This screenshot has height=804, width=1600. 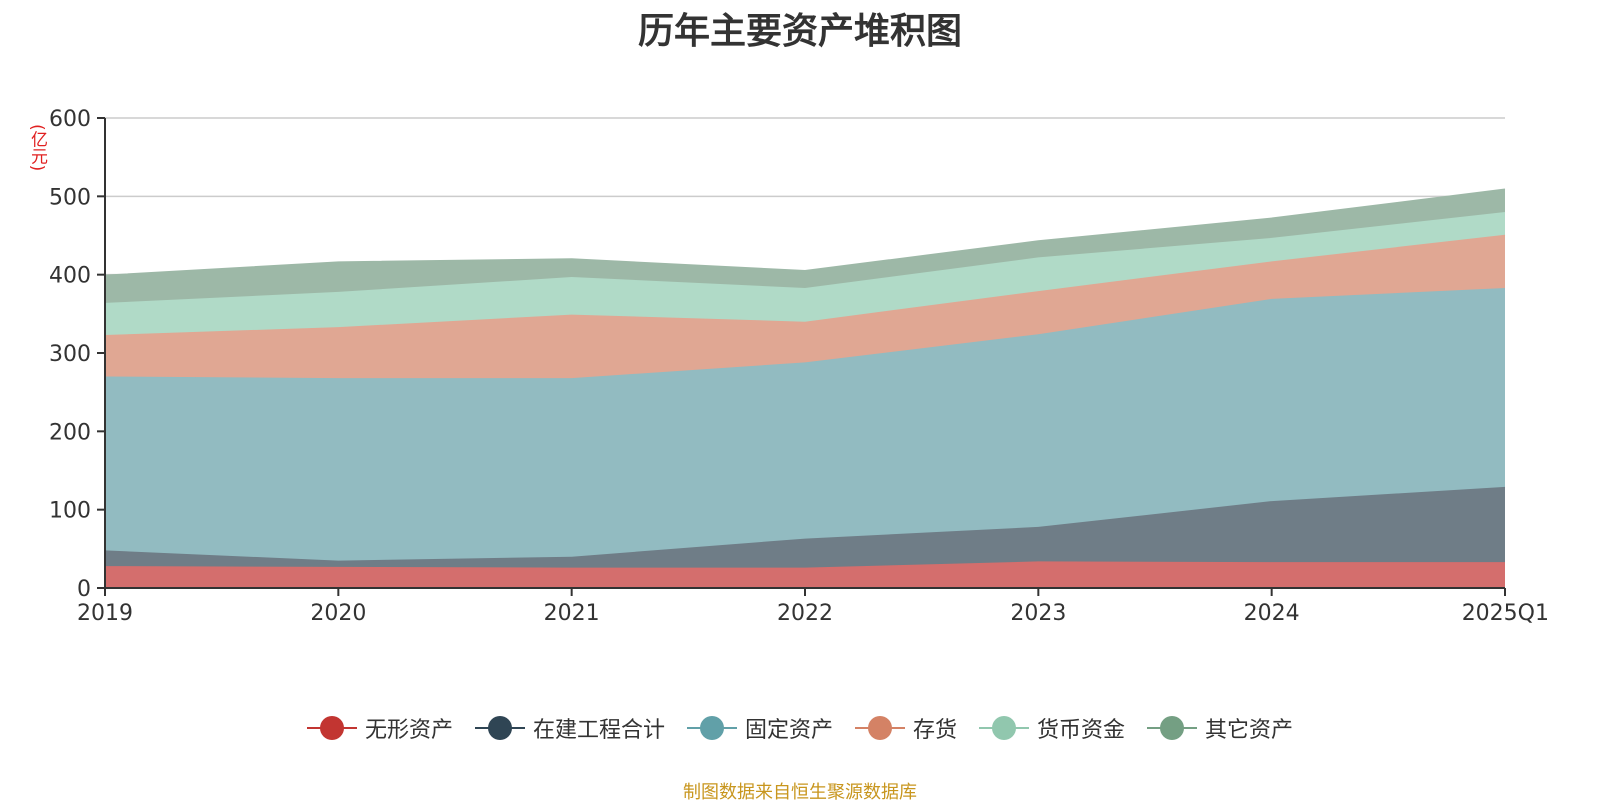 I want to click on legend-label: 货币资金, so click(x=1081, y=730).